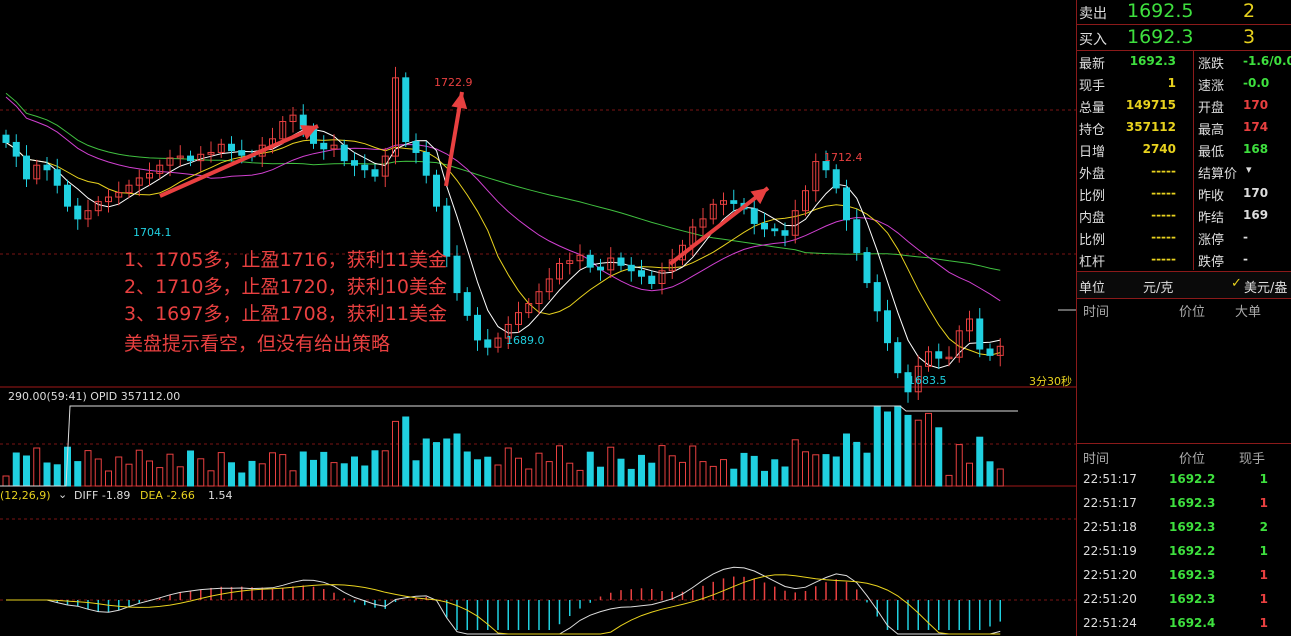  What do you see at coordinates (25, 495) in the screenshot?
I see `macd-params: (12,26,9)` at bounding box center [25, 495].